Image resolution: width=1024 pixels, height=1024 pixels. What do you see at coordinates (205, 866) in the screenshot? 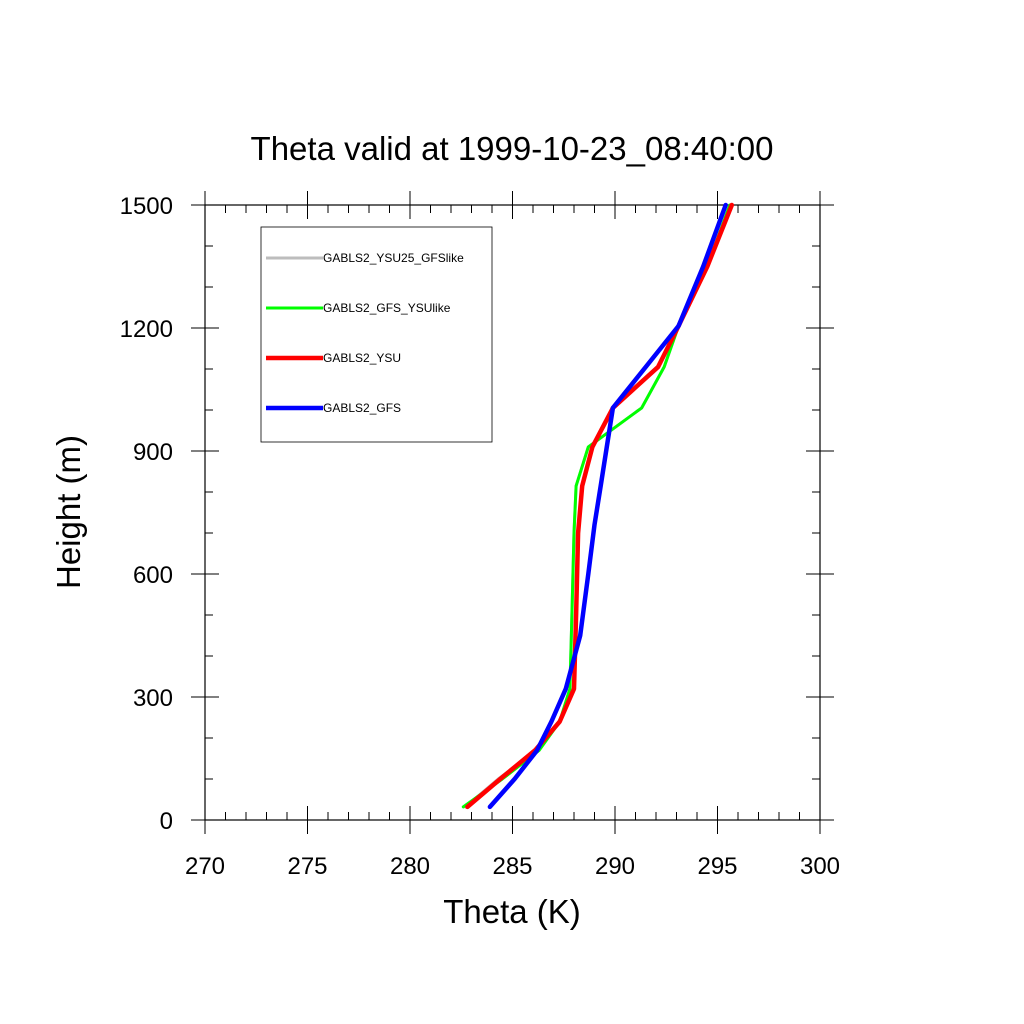
I see `x-tick-label: 270` at bounding box center [205, 866].